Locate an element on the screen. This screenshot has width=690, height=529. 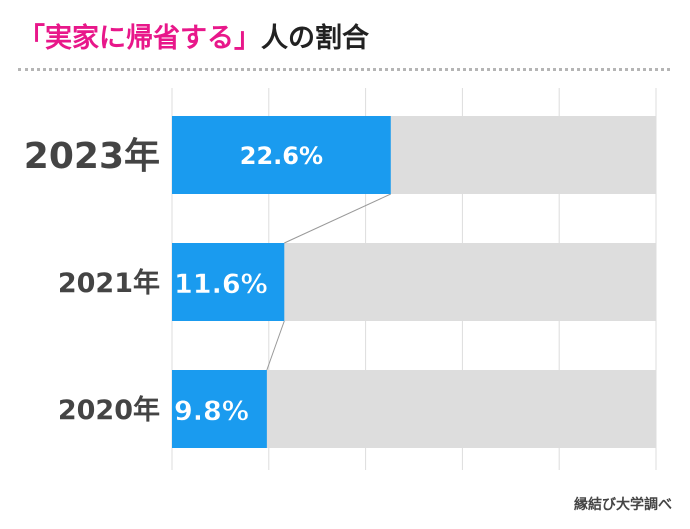
category-label: 2023年 is located at coordinates (92, 156).